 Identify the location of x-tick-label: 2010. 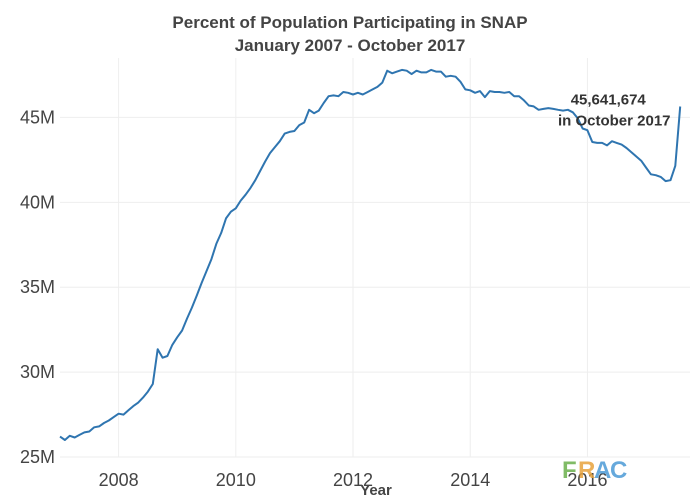
(236, 480).